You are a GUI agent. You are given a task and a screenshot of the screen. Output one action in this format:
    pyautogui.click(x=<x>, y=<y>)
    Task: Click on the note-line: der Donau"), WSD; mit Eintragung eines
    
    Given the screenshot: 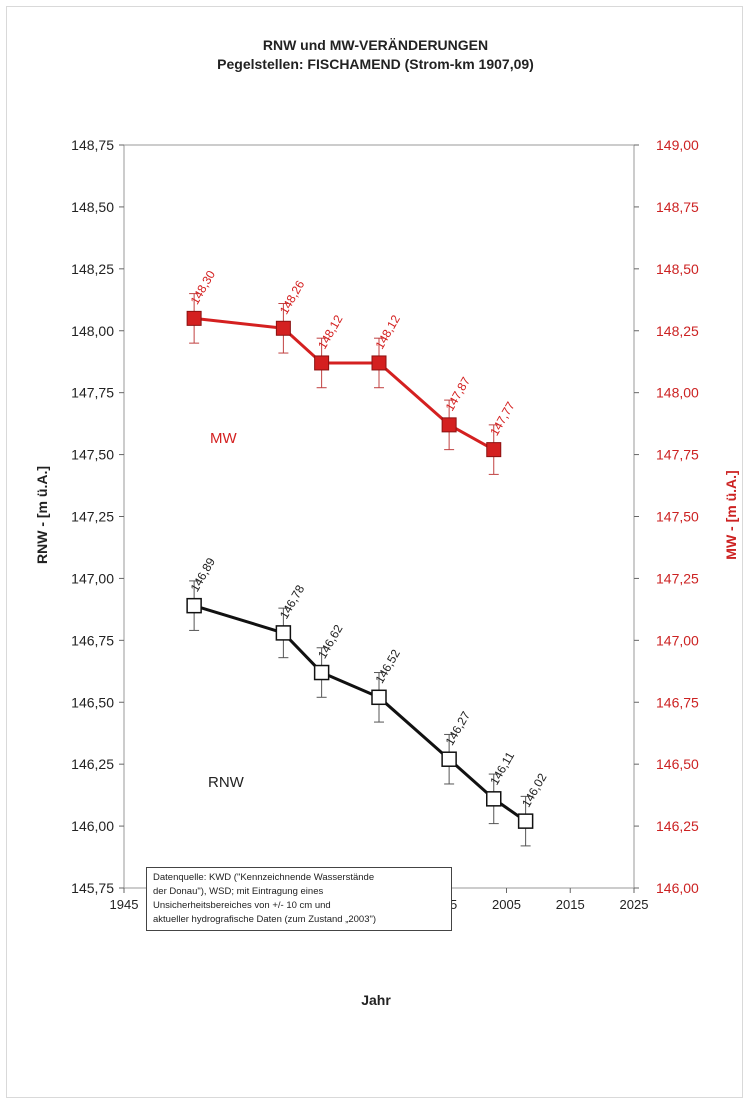 What is the action you would take?
    pyautogui.click(x=238, y=891)
    